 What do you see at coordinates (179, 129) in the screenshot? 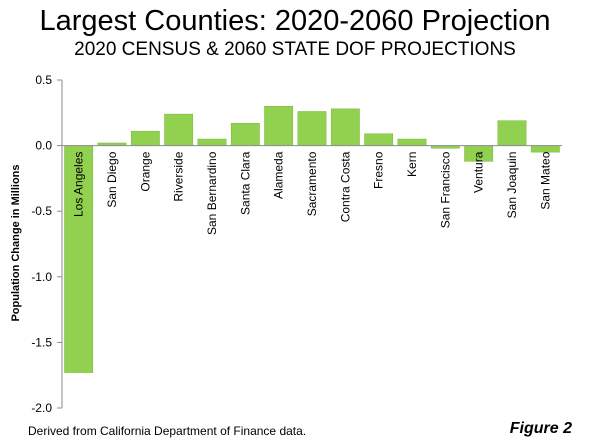
I see `bar-riverside` at bounding box center [179, 129].